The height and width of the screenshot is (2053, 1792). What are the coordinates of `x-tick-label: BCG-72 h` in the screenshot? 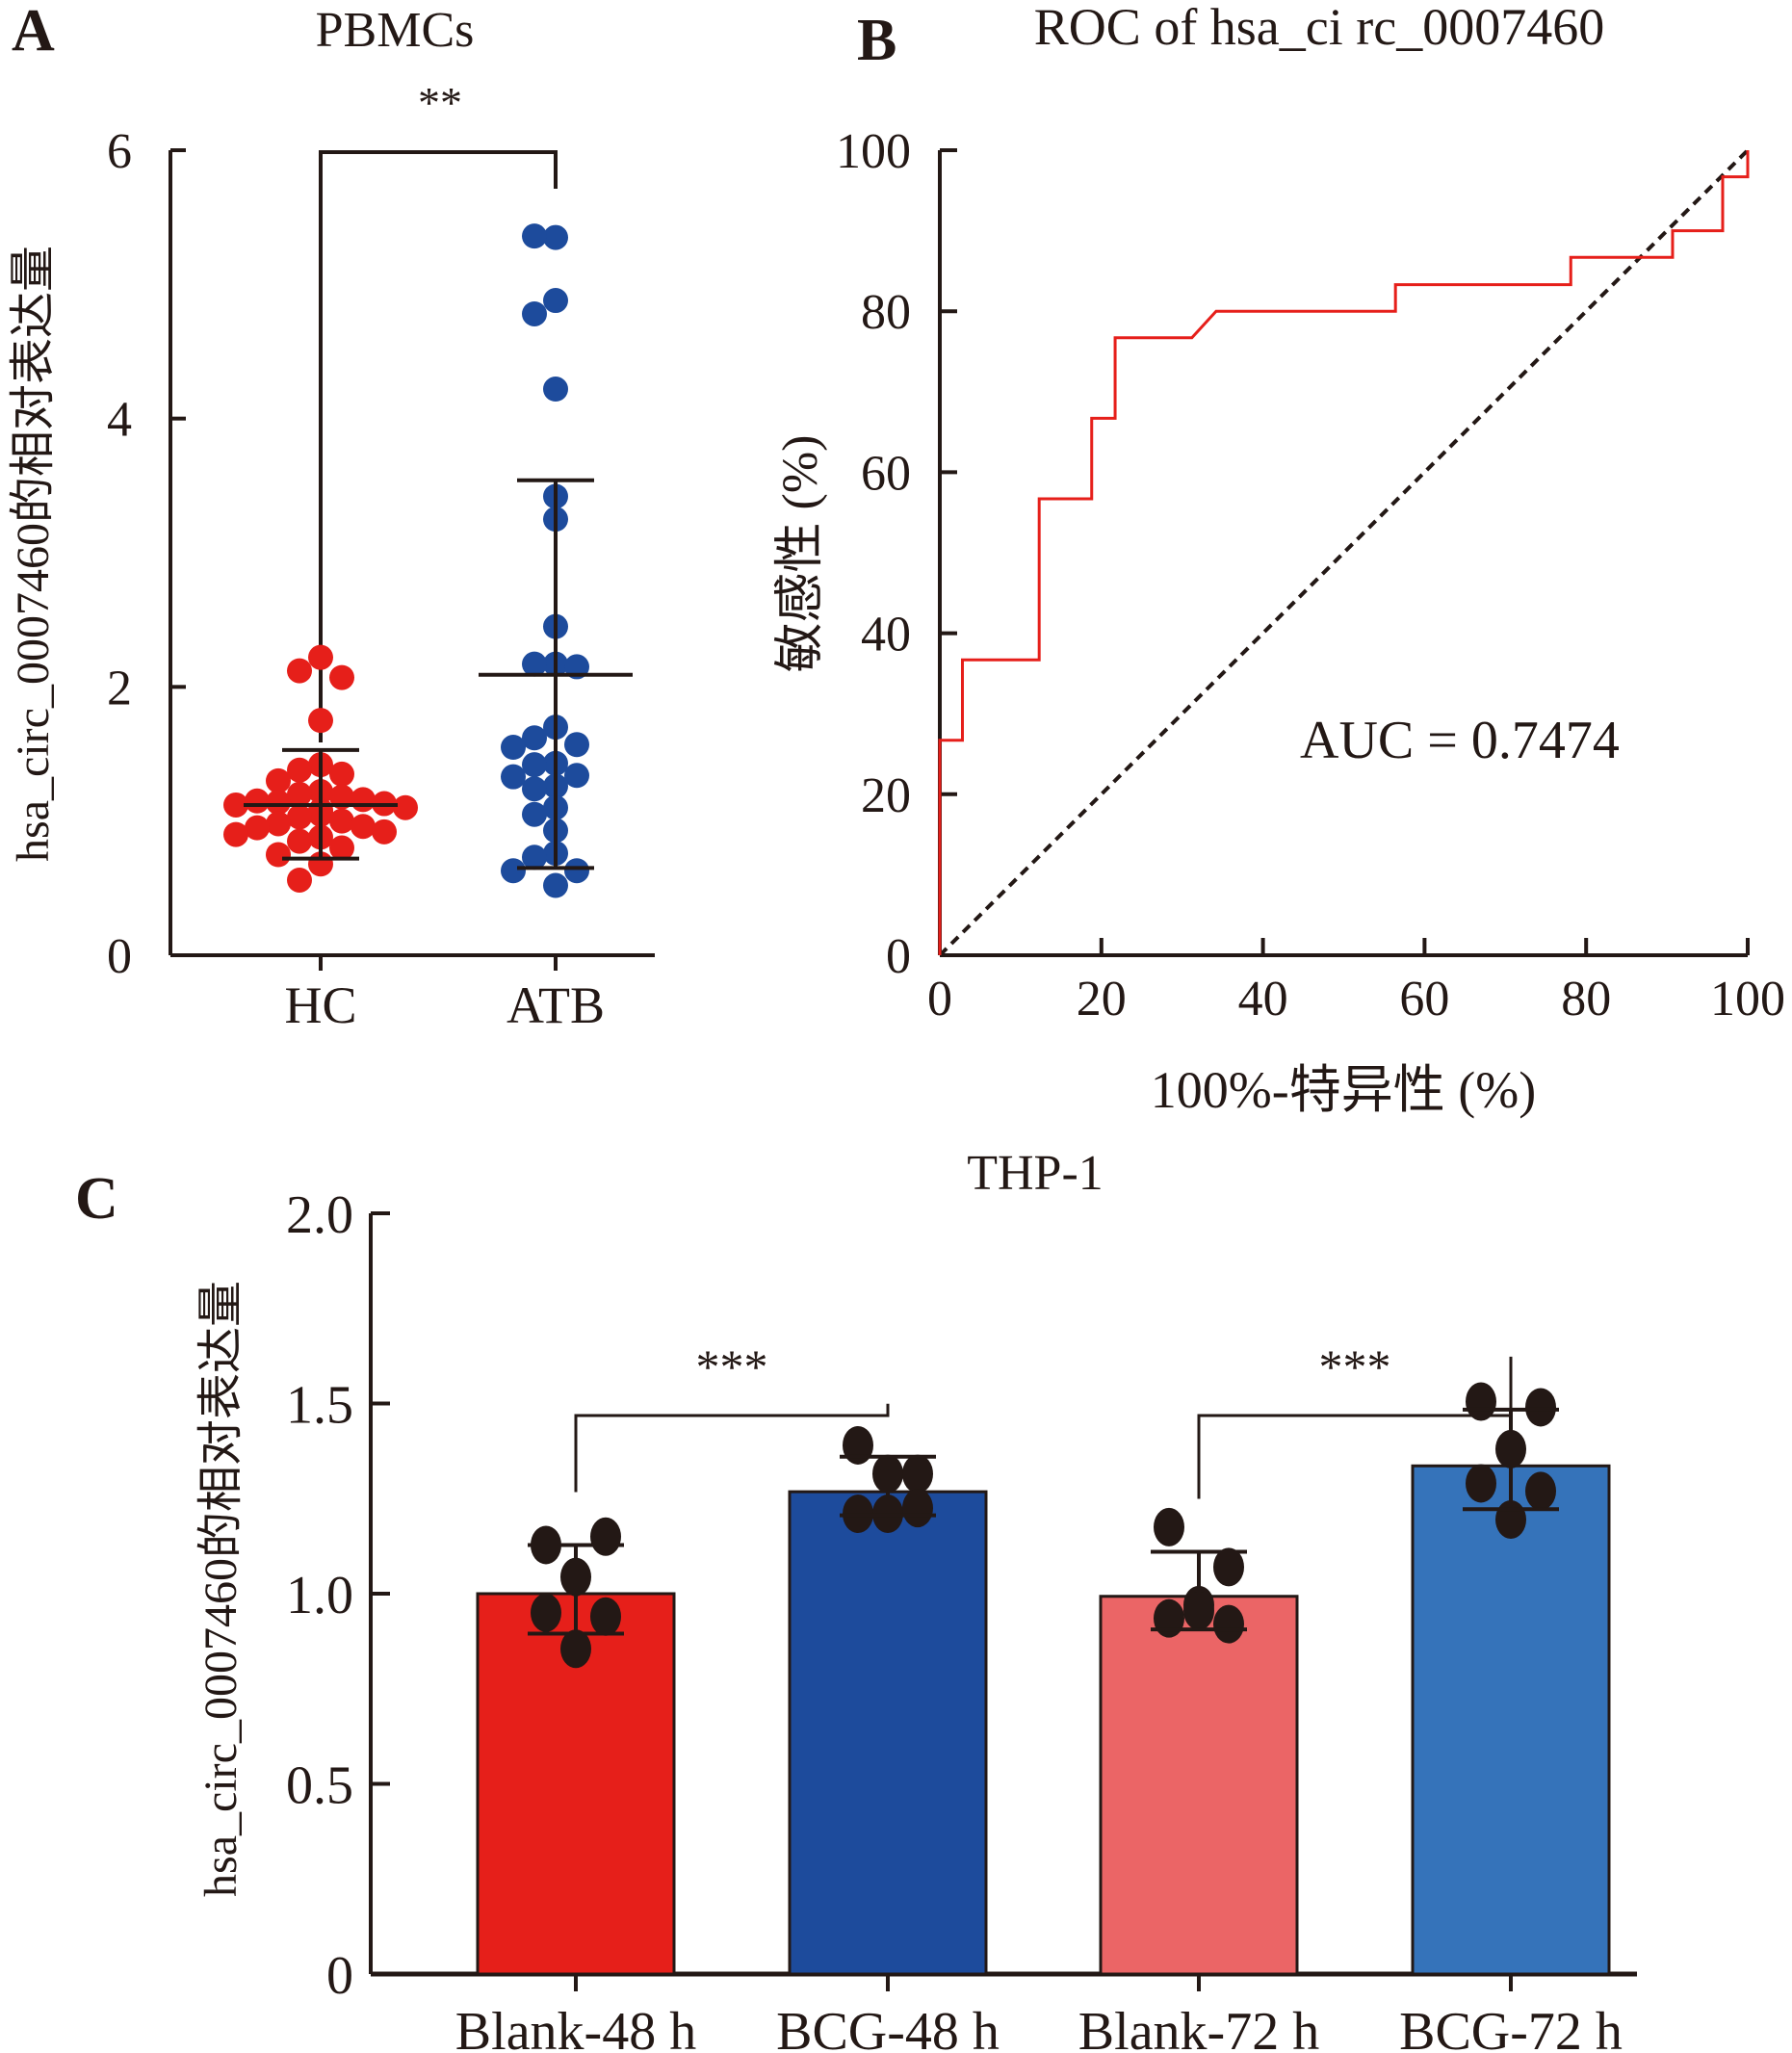 It's located at (1511, 2027).